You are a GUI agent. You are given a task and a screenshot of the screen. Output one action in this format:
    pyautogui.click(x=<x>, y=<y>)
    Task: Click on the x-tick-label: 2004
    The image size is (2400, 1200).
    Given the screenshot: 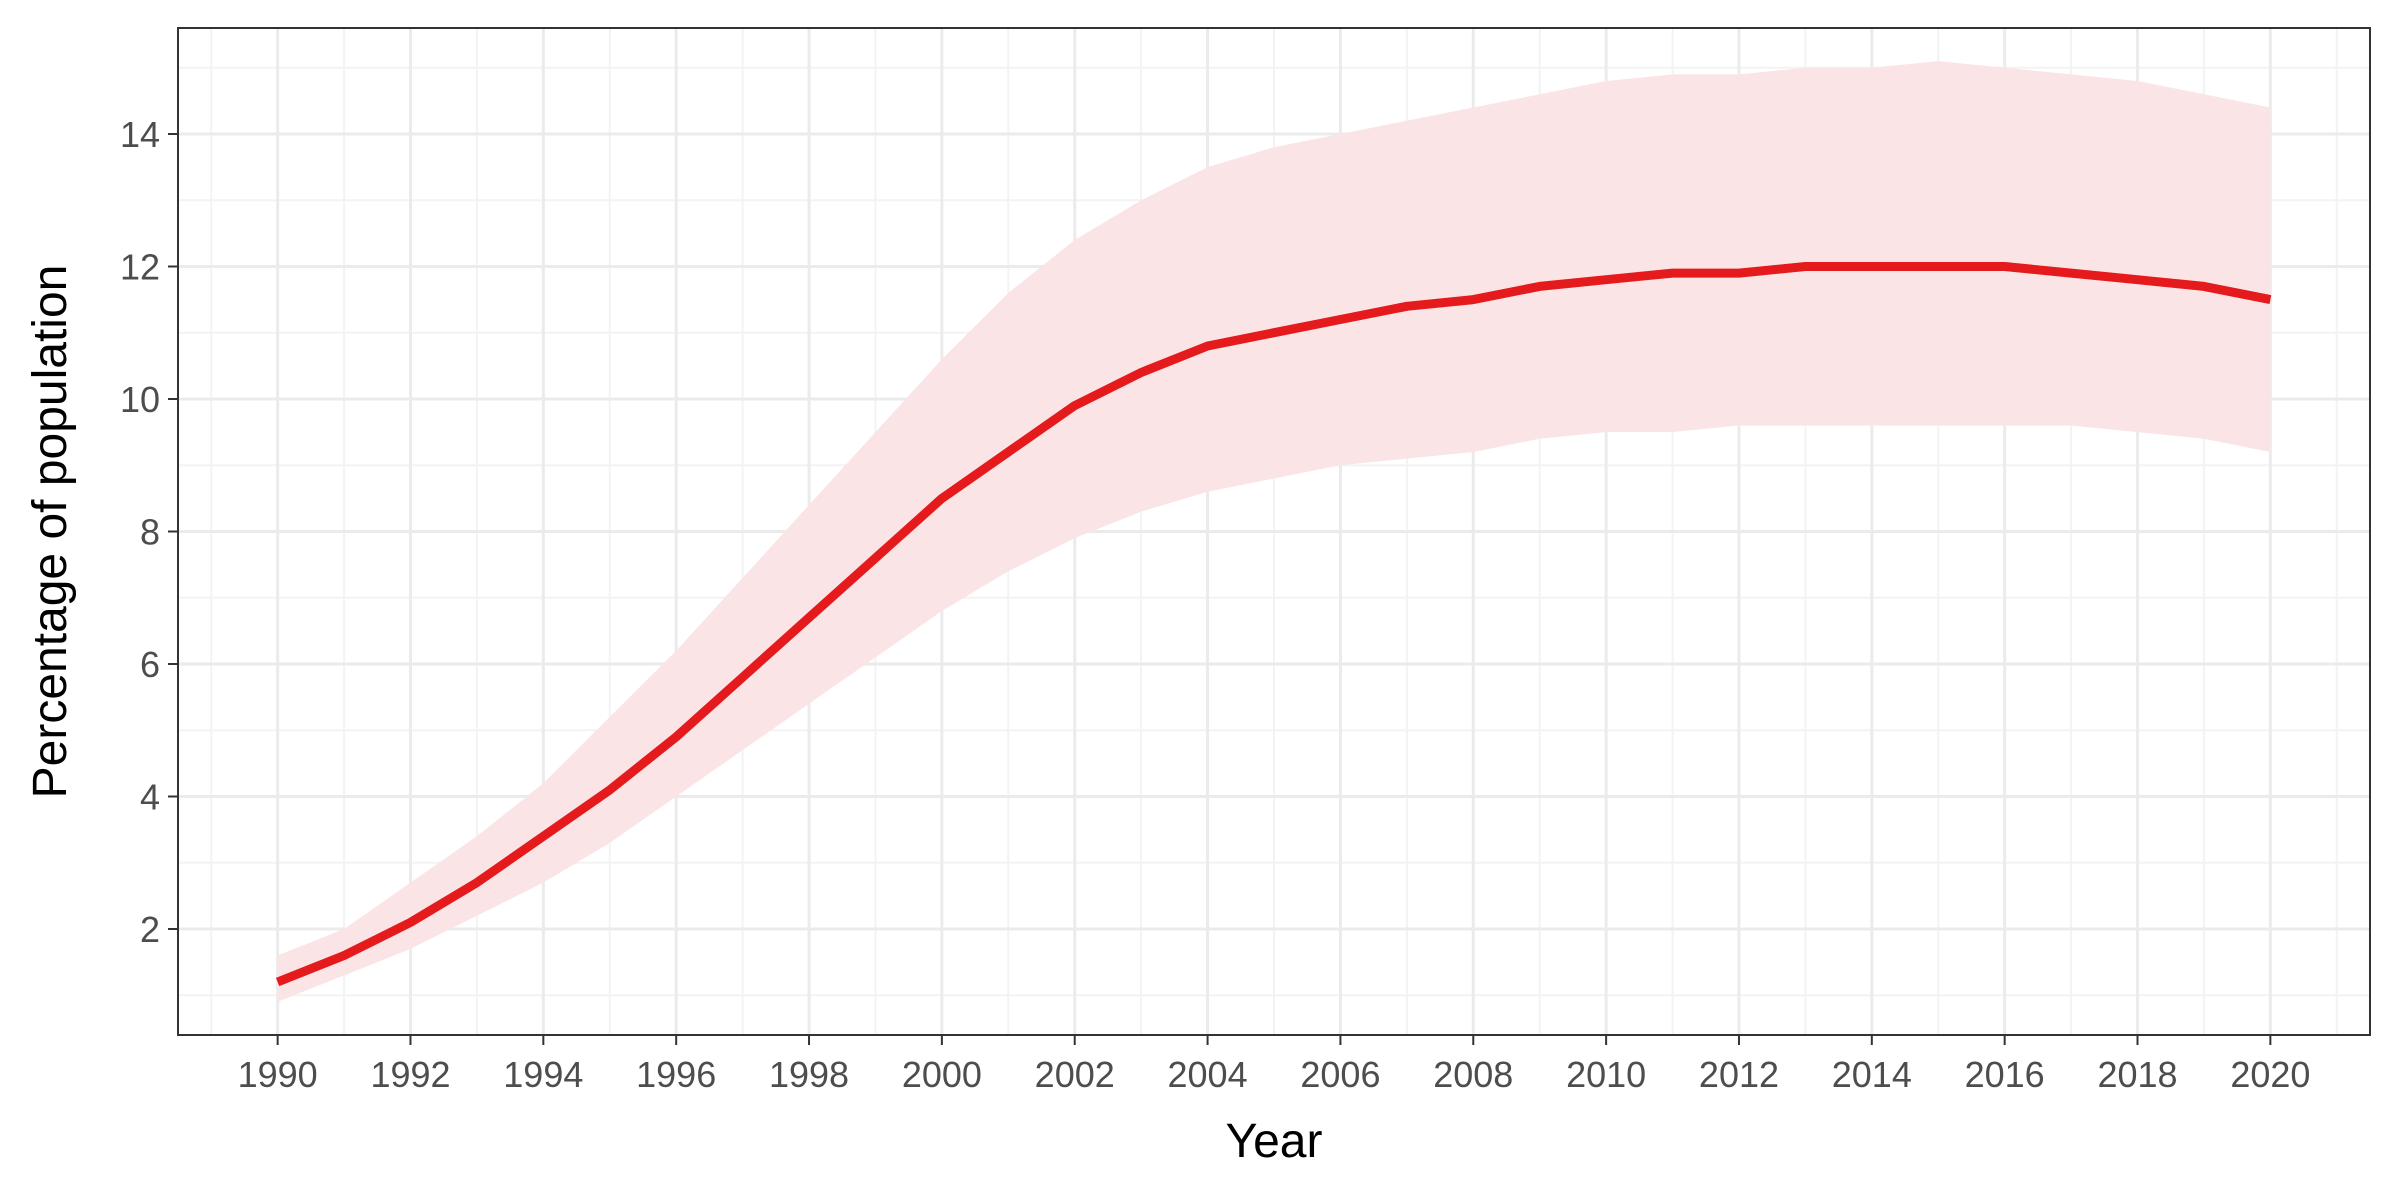 What is the action you would take?
    pyautogui.click(x=1208, y=1074)
    